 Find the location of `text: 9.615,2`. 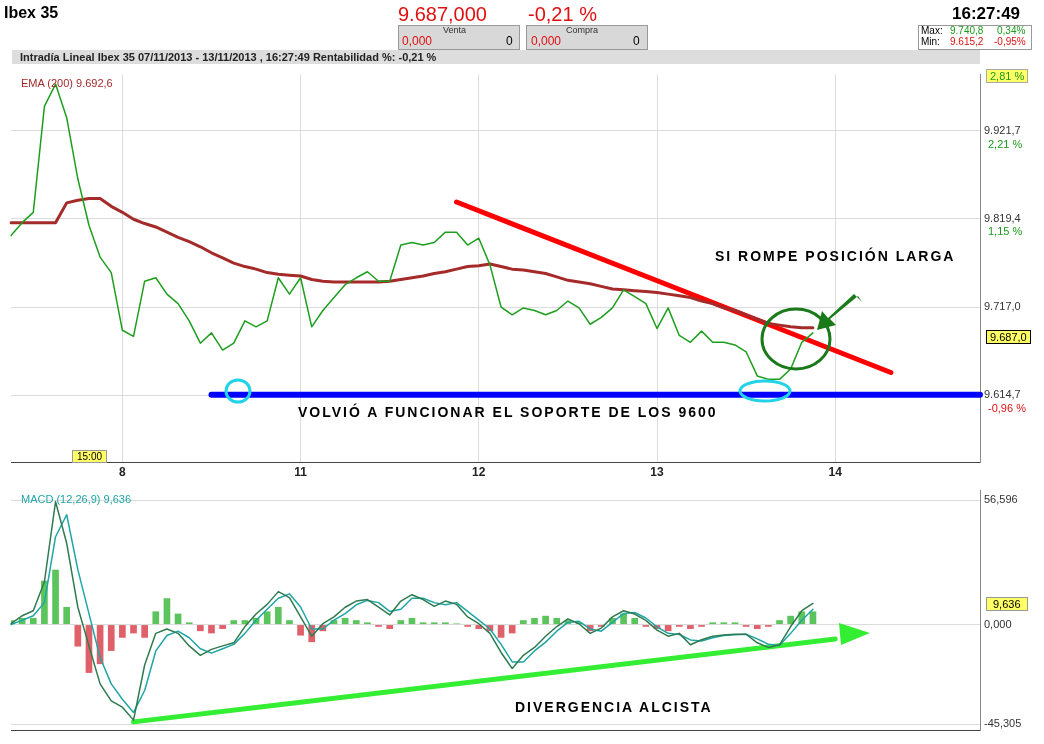

text: 9.615,2 is located at coordinates (967, 41).